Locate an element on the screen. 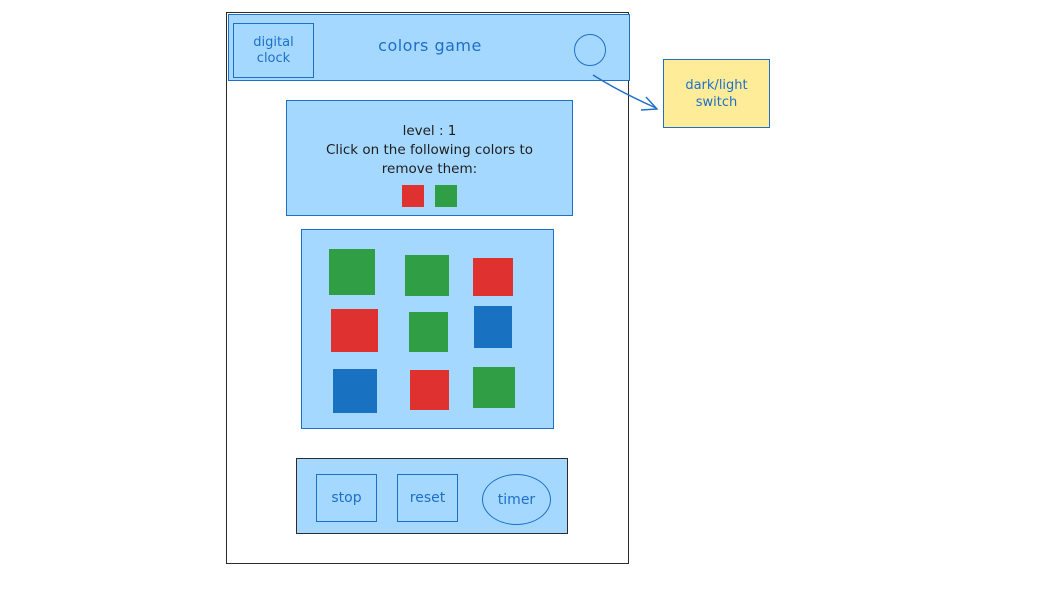 This screenshot has width=1051, height=597. controls-bar: stop reset timer is located at coordinates (432, 496).